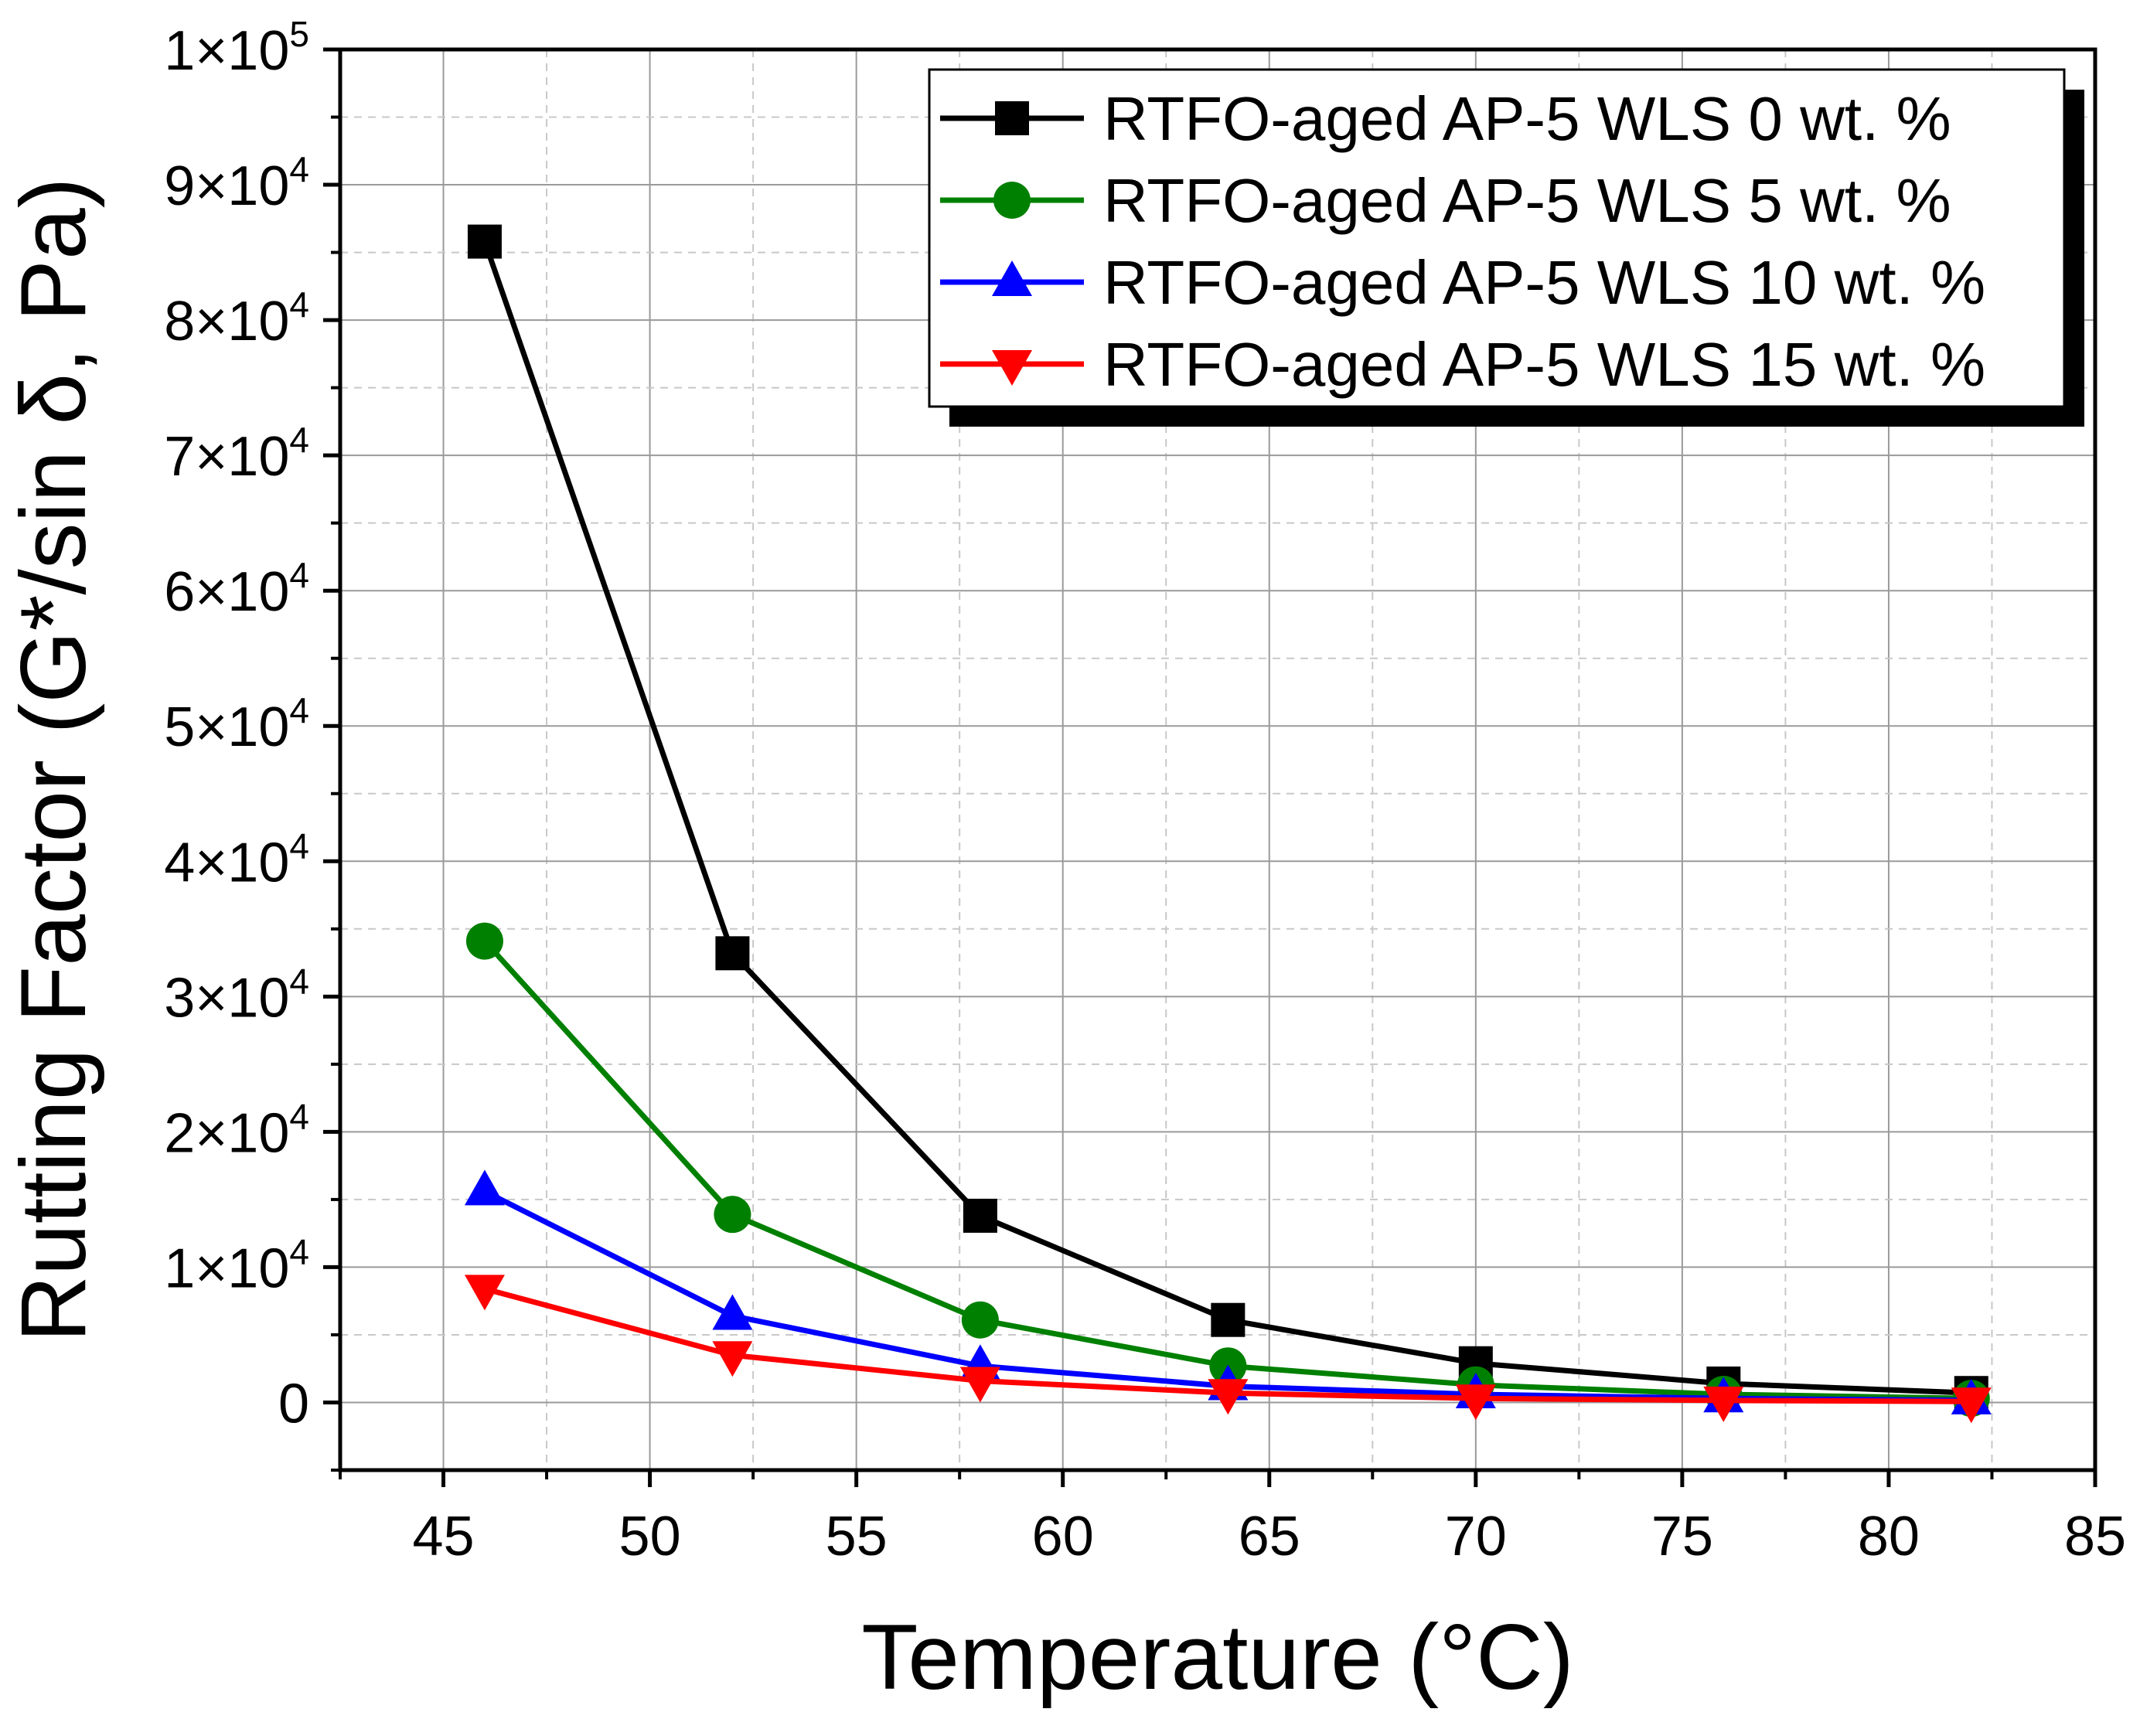 This screenshot has height=1736, width=2140. I want to click on y-tick-label: 6×10⁴, so click(236, 589).